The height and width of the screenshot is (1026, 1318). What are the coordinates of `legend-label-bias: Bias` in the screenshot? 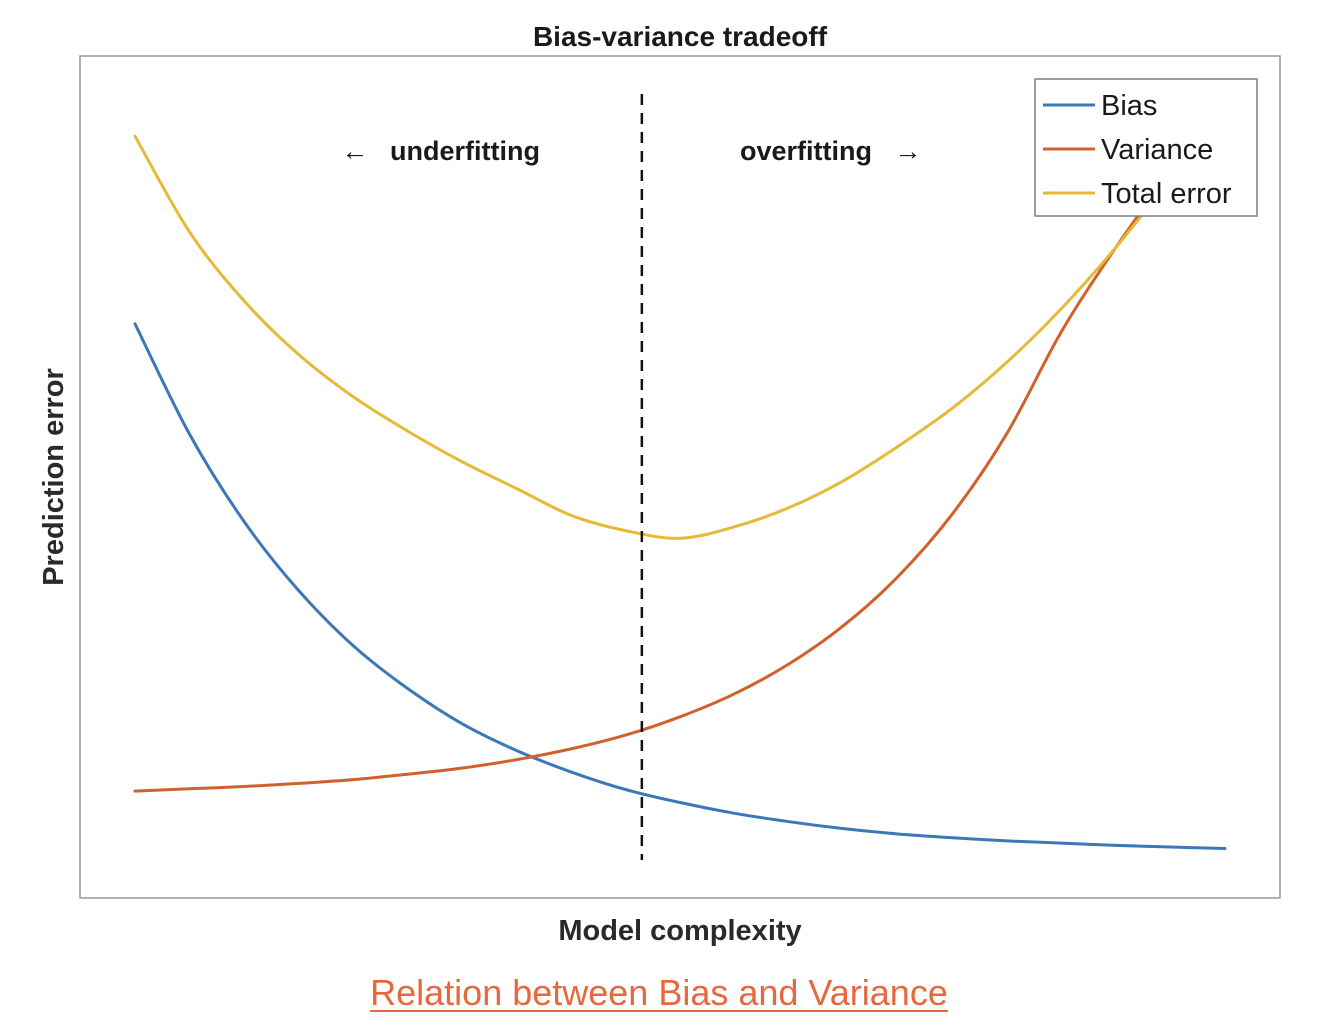 It's located at (1129, 106).